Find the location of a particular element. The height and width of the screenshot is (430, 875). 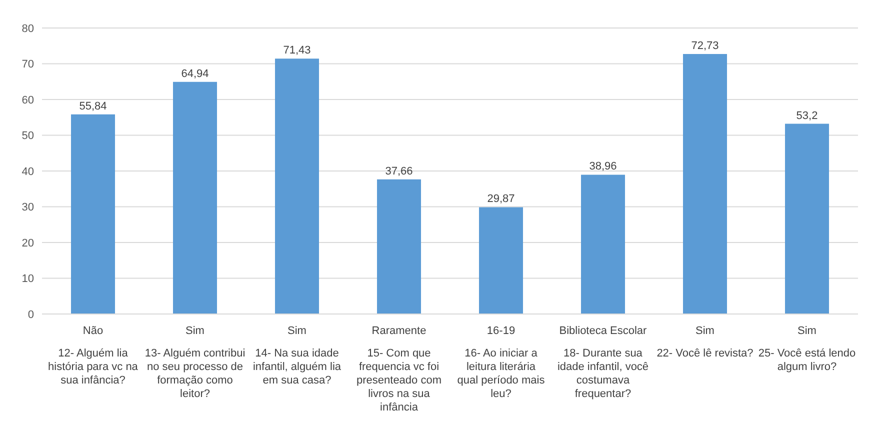

y-tick-label: 50 is located at coordinates (28, 136).